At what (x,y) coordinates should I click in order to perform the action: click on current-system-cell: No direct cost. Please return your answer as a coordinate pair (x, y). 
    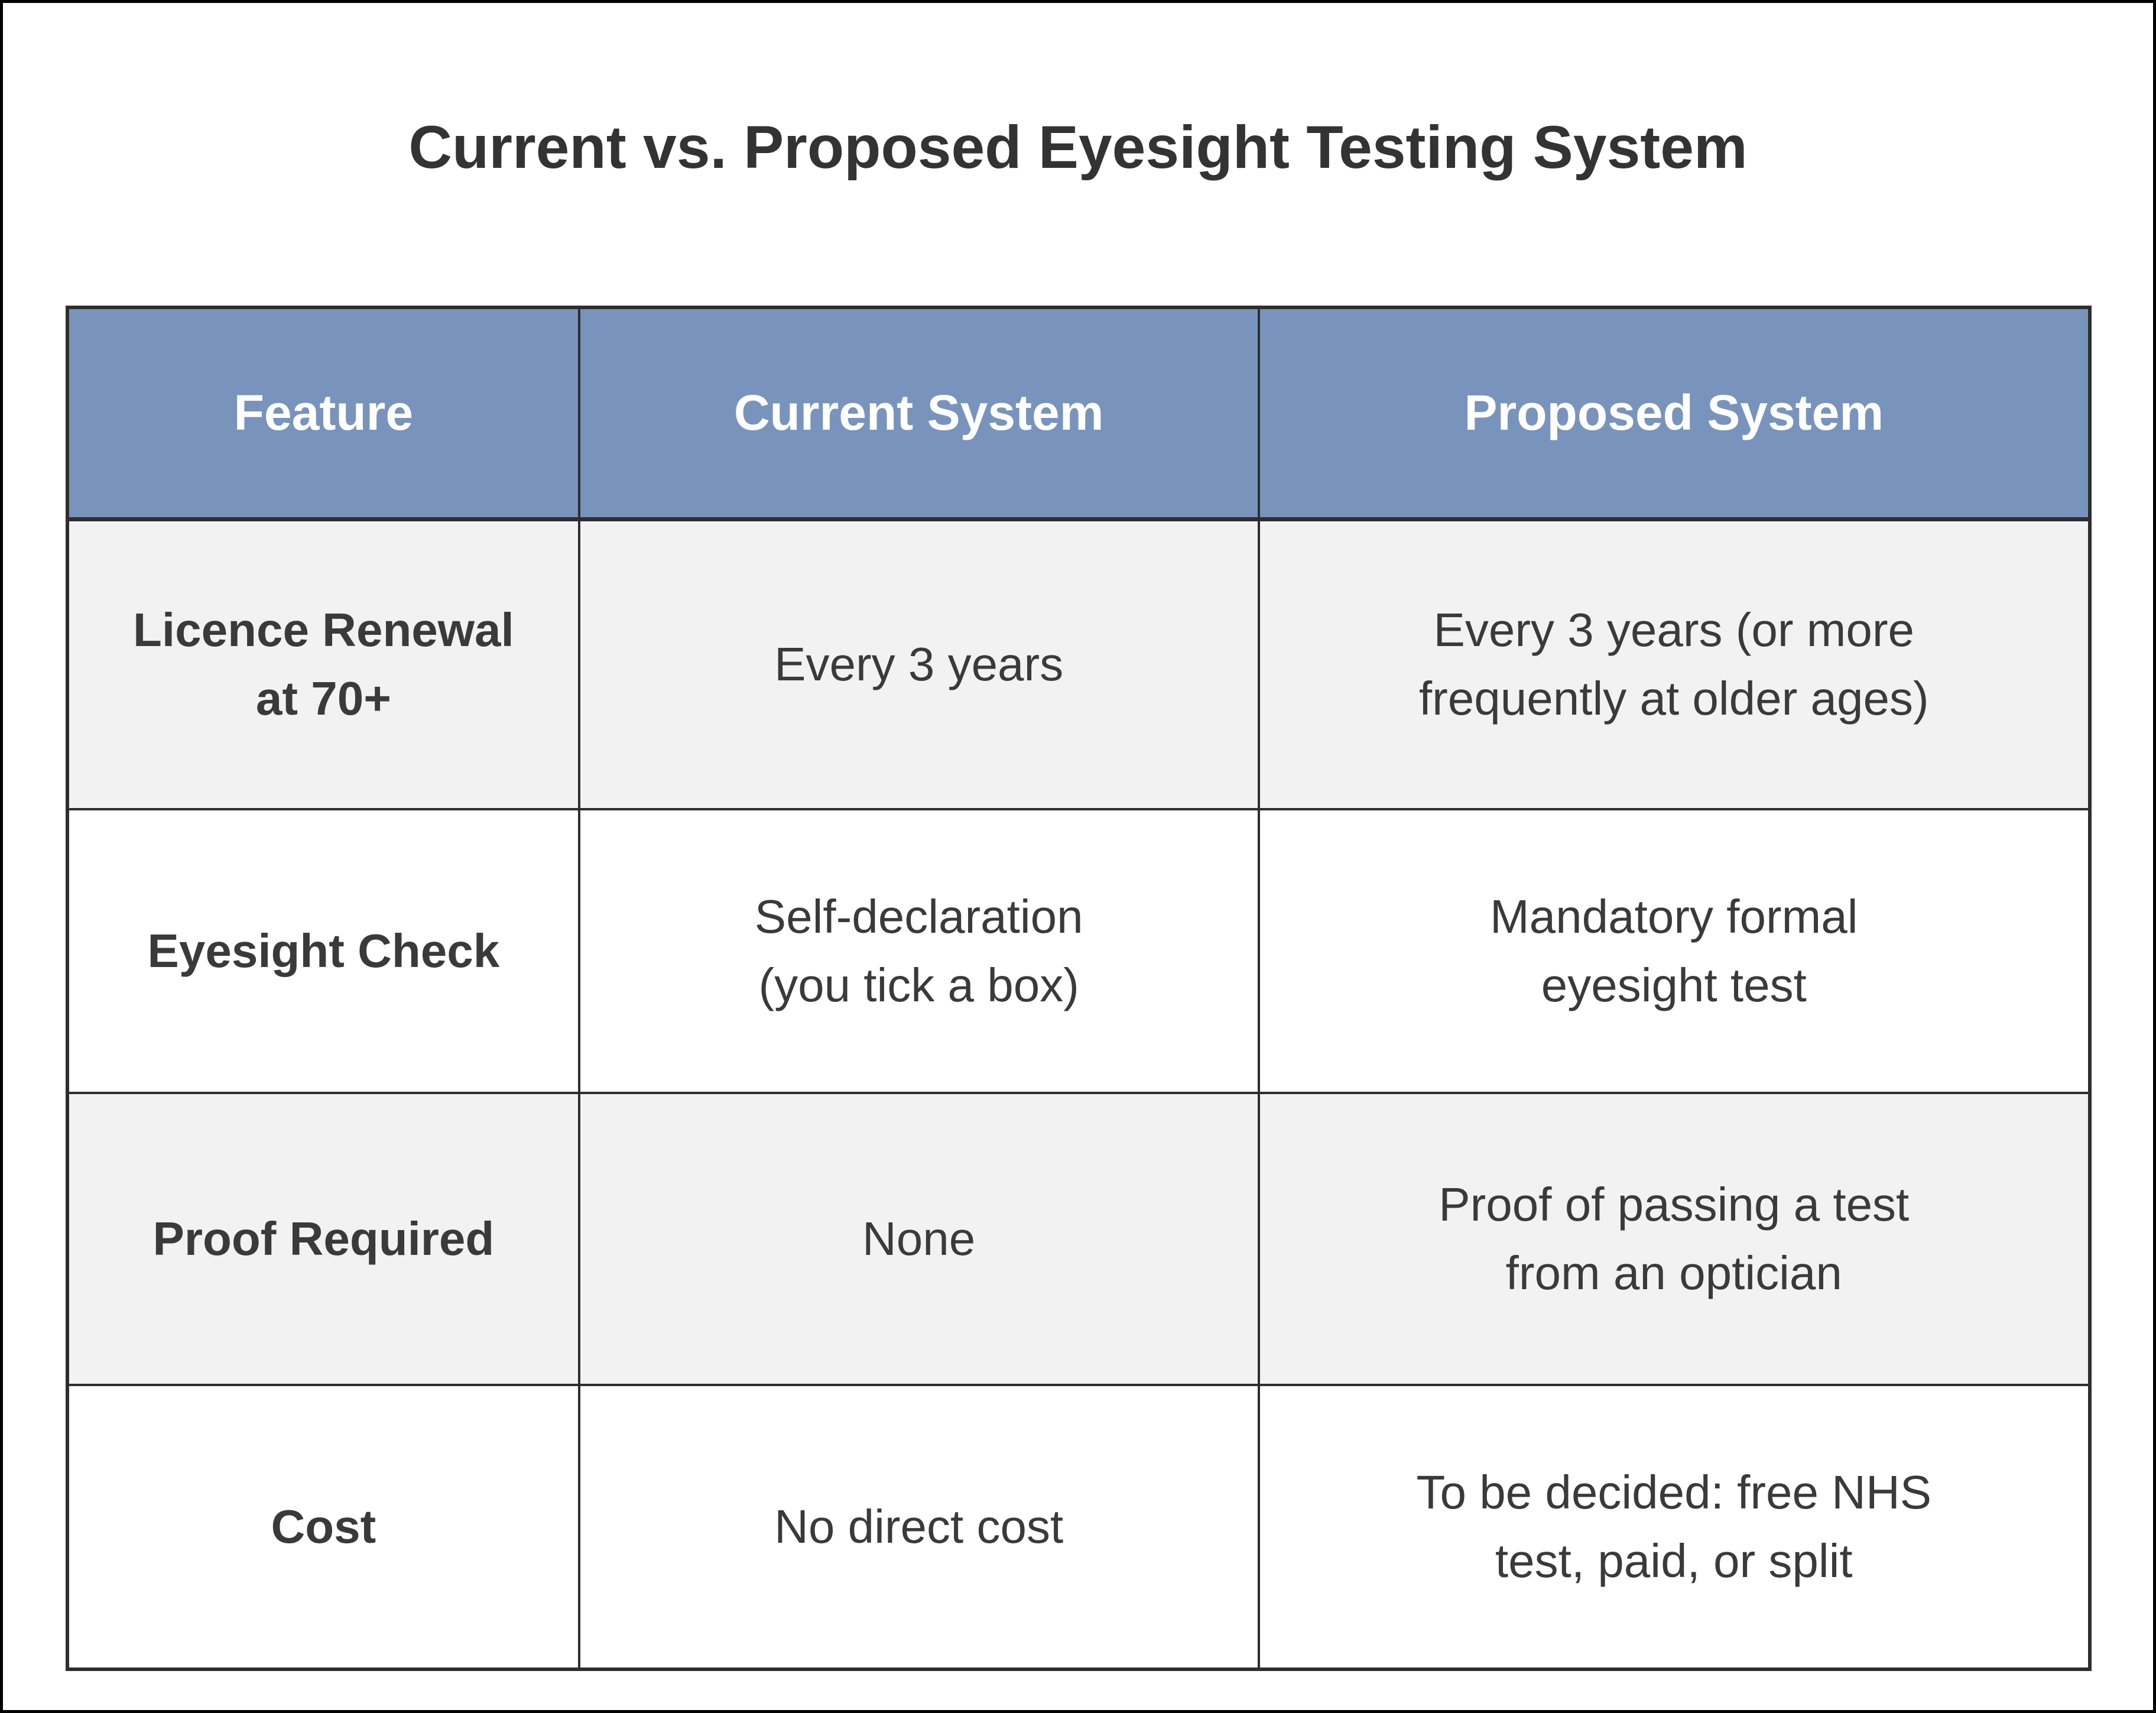
    Looking at the image, I should click on (918, 1527).